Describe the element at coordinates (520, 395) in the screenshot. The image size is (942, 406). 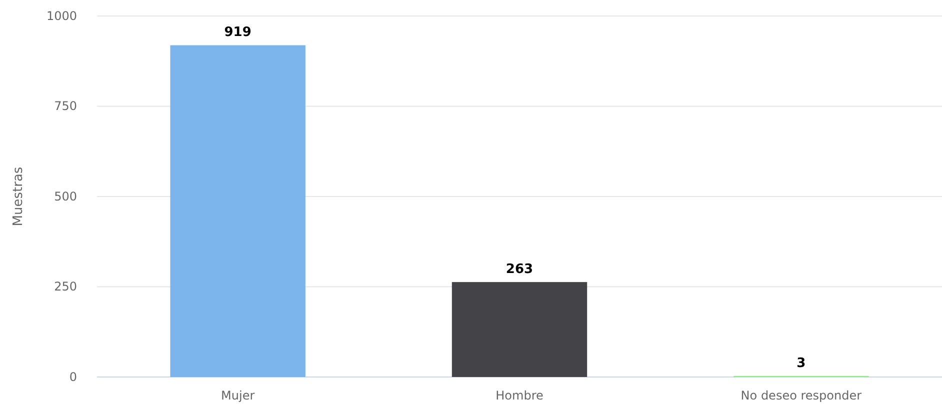
I see `x-tick-label: Hombre` at that location.